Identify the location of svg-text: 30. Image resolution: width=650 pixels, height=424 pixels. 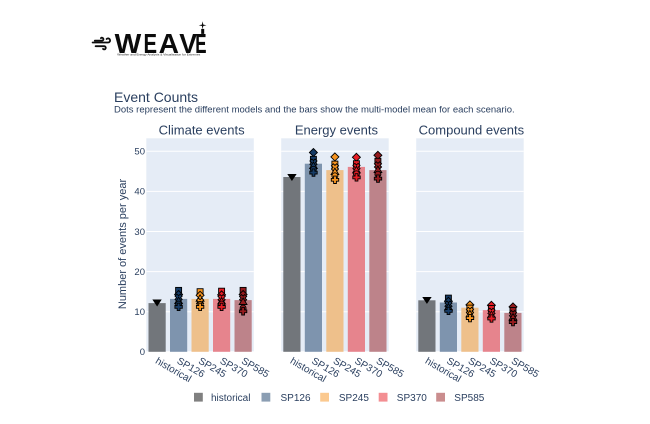
(139, 232).